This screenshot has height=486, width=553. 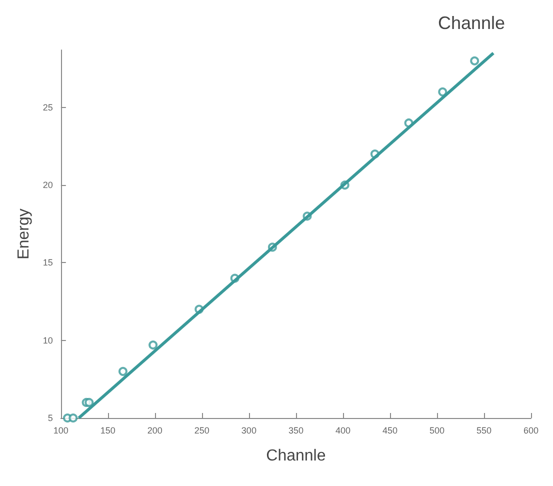 What do you see at coordinates (47, 185) in the screenshot?
I see `y-tick-label: 20` at bounding box center [47, 185].